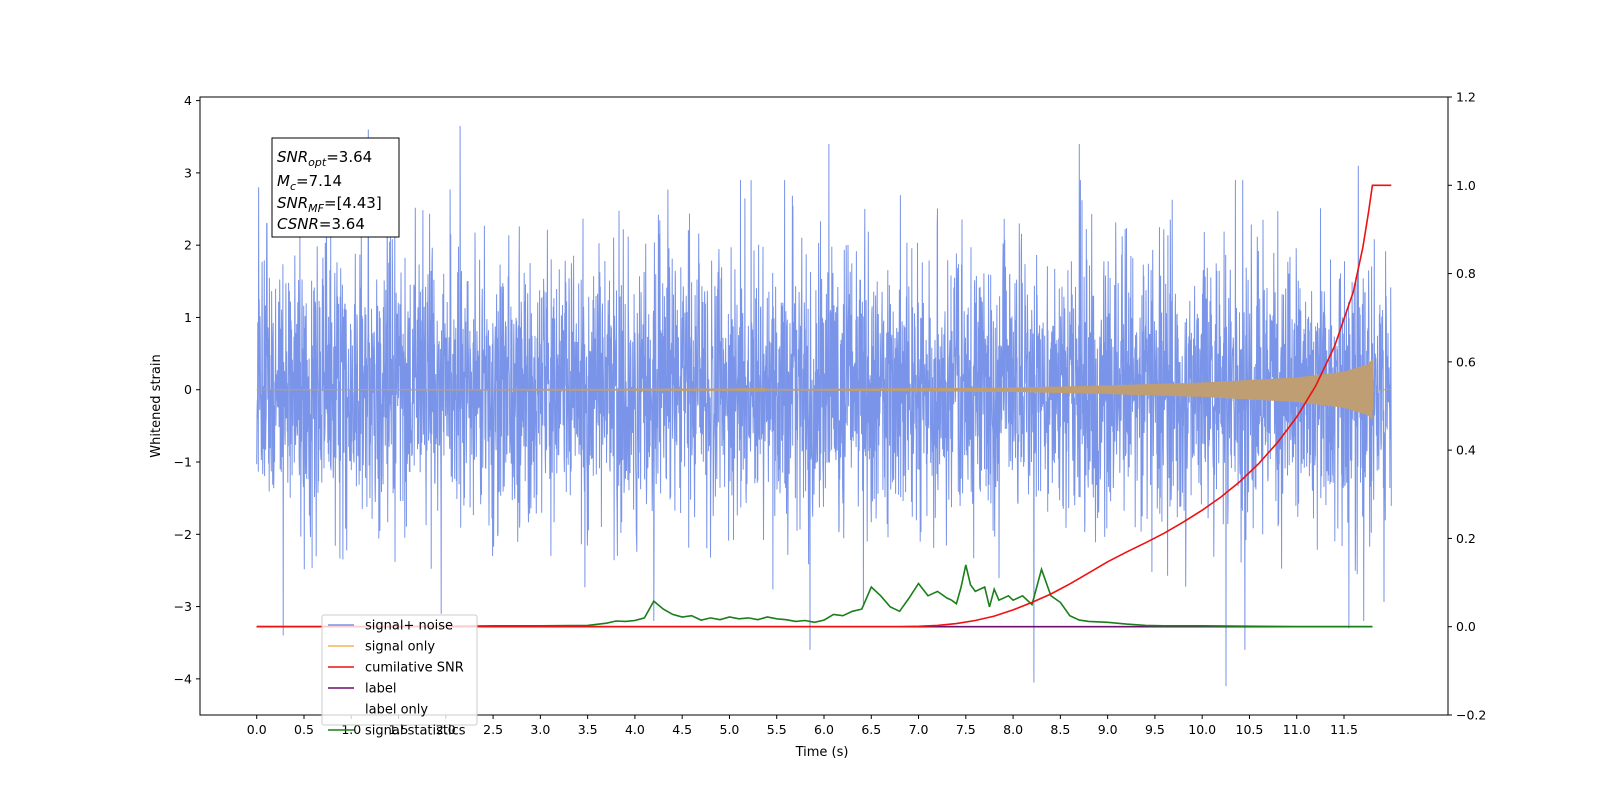  I want to click on info-mc: =7.14, so click(319, 181).